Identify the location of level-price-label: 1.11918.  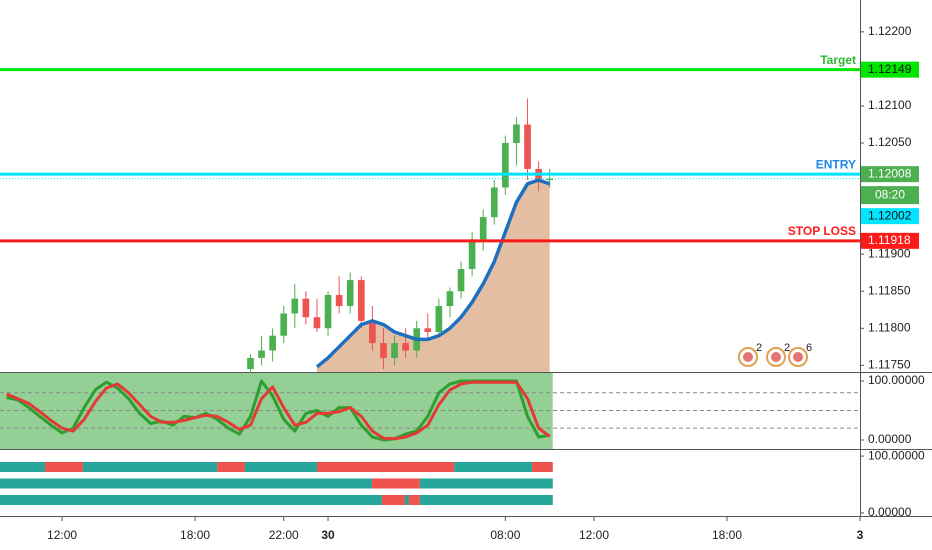
(889, 240).